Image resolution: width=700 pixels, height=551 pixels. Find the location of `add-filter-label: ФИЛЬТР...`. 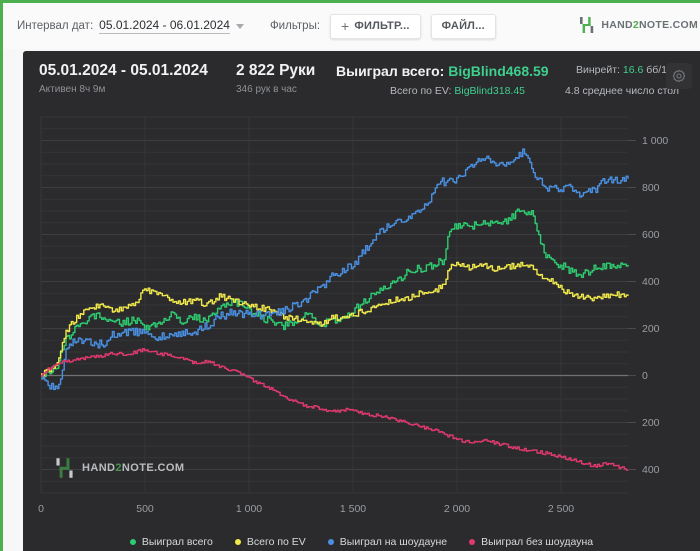

add-filter-label: ФИЛЬТР... is located at coordinates (382, 26).